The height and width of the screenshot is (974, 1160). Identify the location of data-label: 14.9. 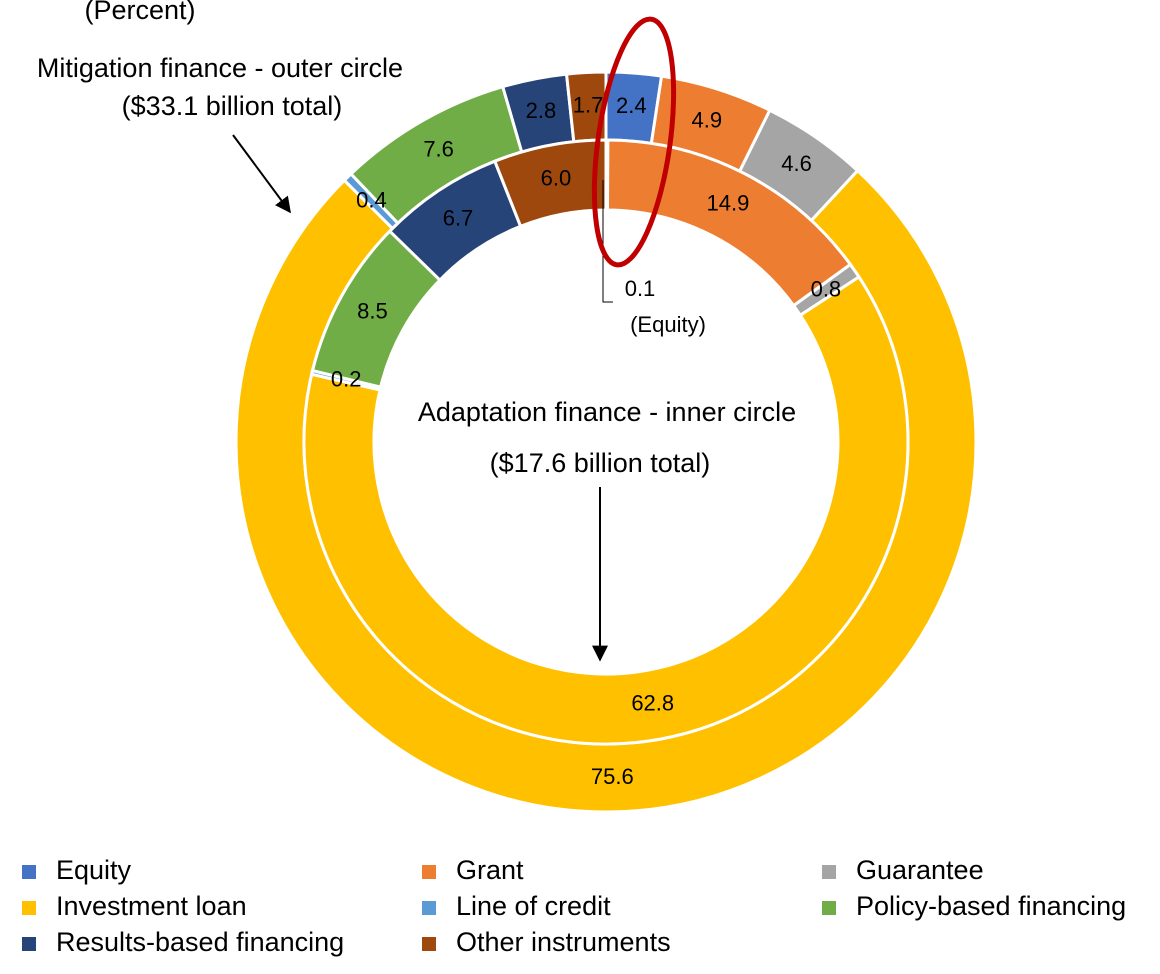
(728, 202).